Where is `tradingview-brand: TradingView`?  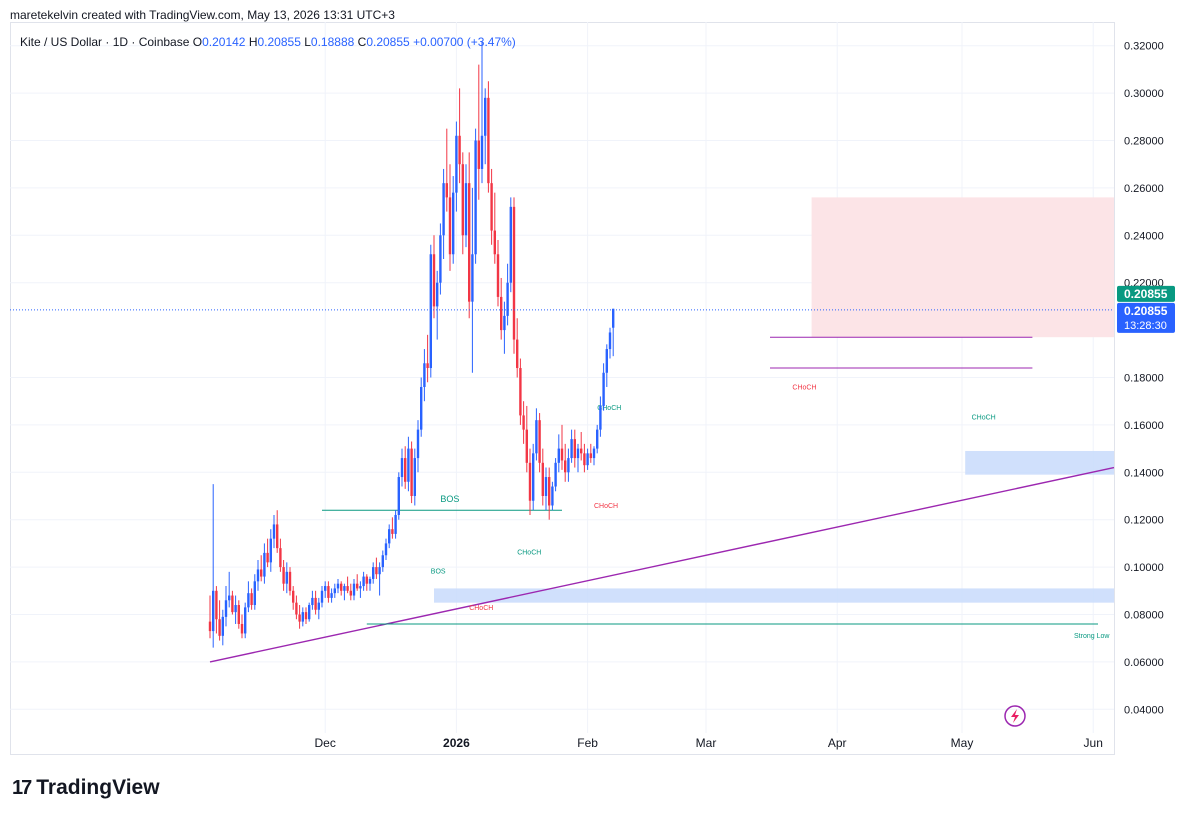 tradingview-brand: TradingView is located at coordinates (98, 787).